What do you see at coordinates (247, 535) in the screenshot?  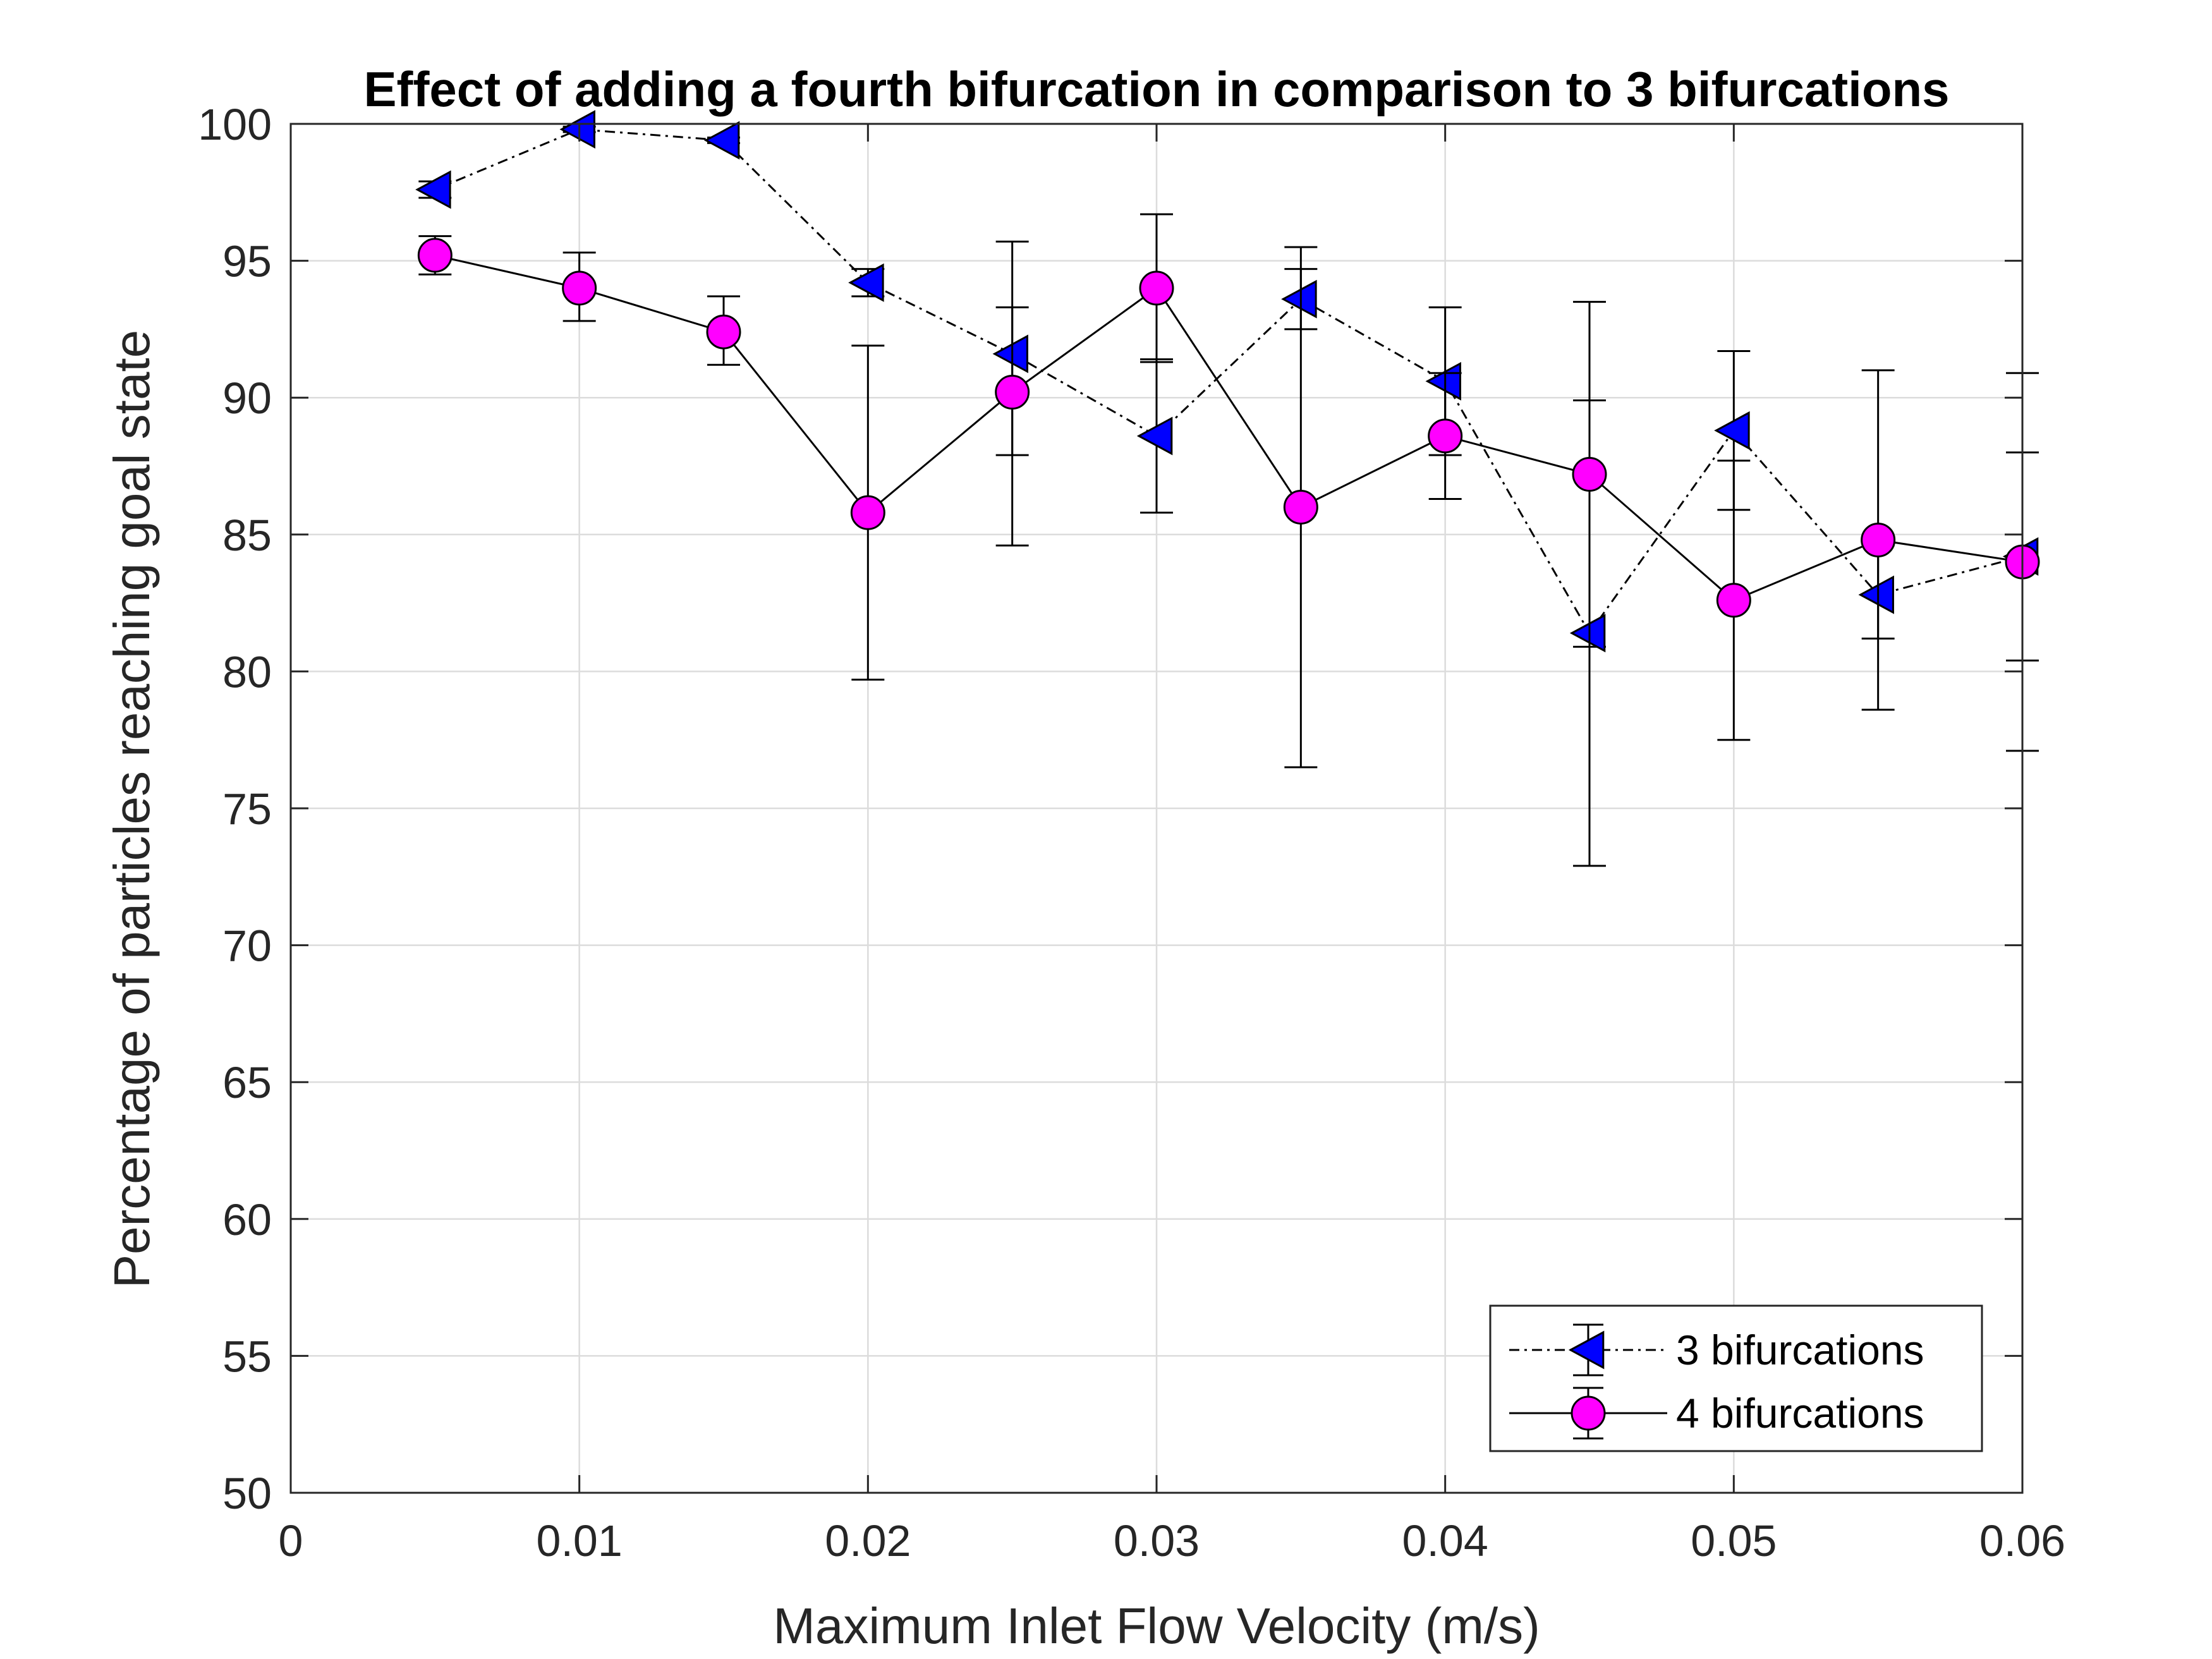 I see `y-tick-label: 85` at bounding box center [247, 535].